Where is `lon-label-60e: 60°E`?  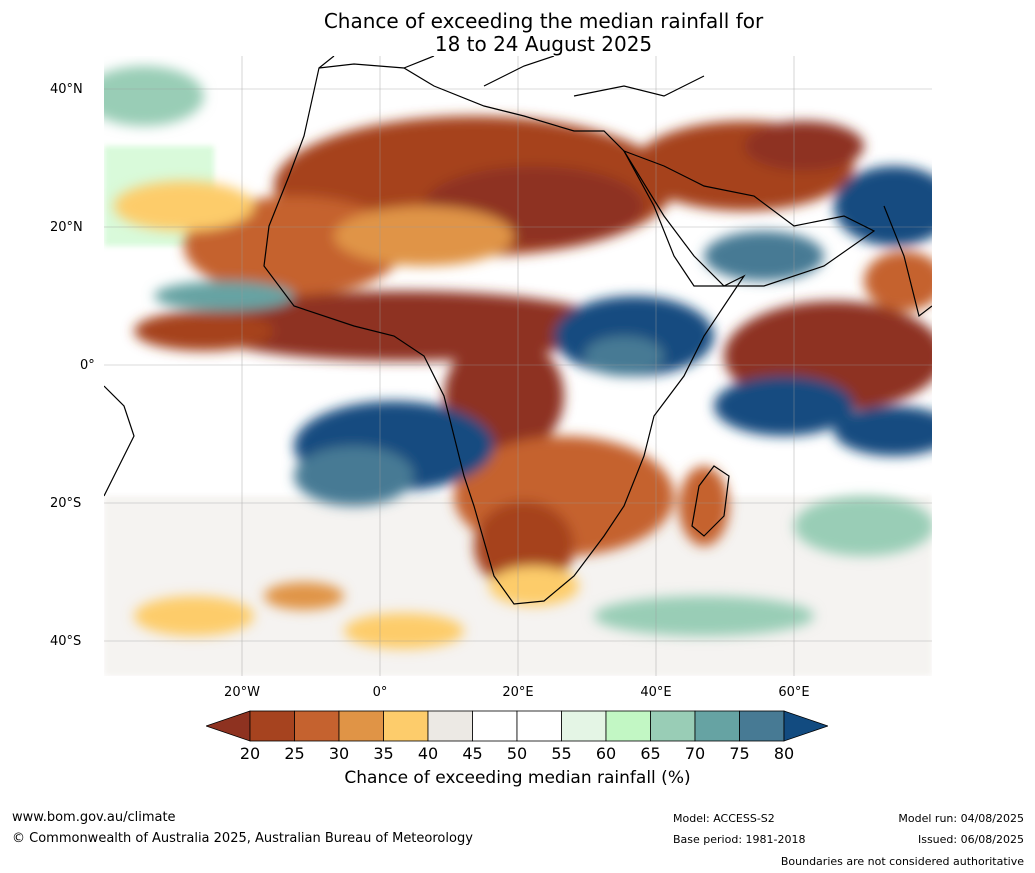 lon-label-60e: 60°E is located at coordinates (794, 692).